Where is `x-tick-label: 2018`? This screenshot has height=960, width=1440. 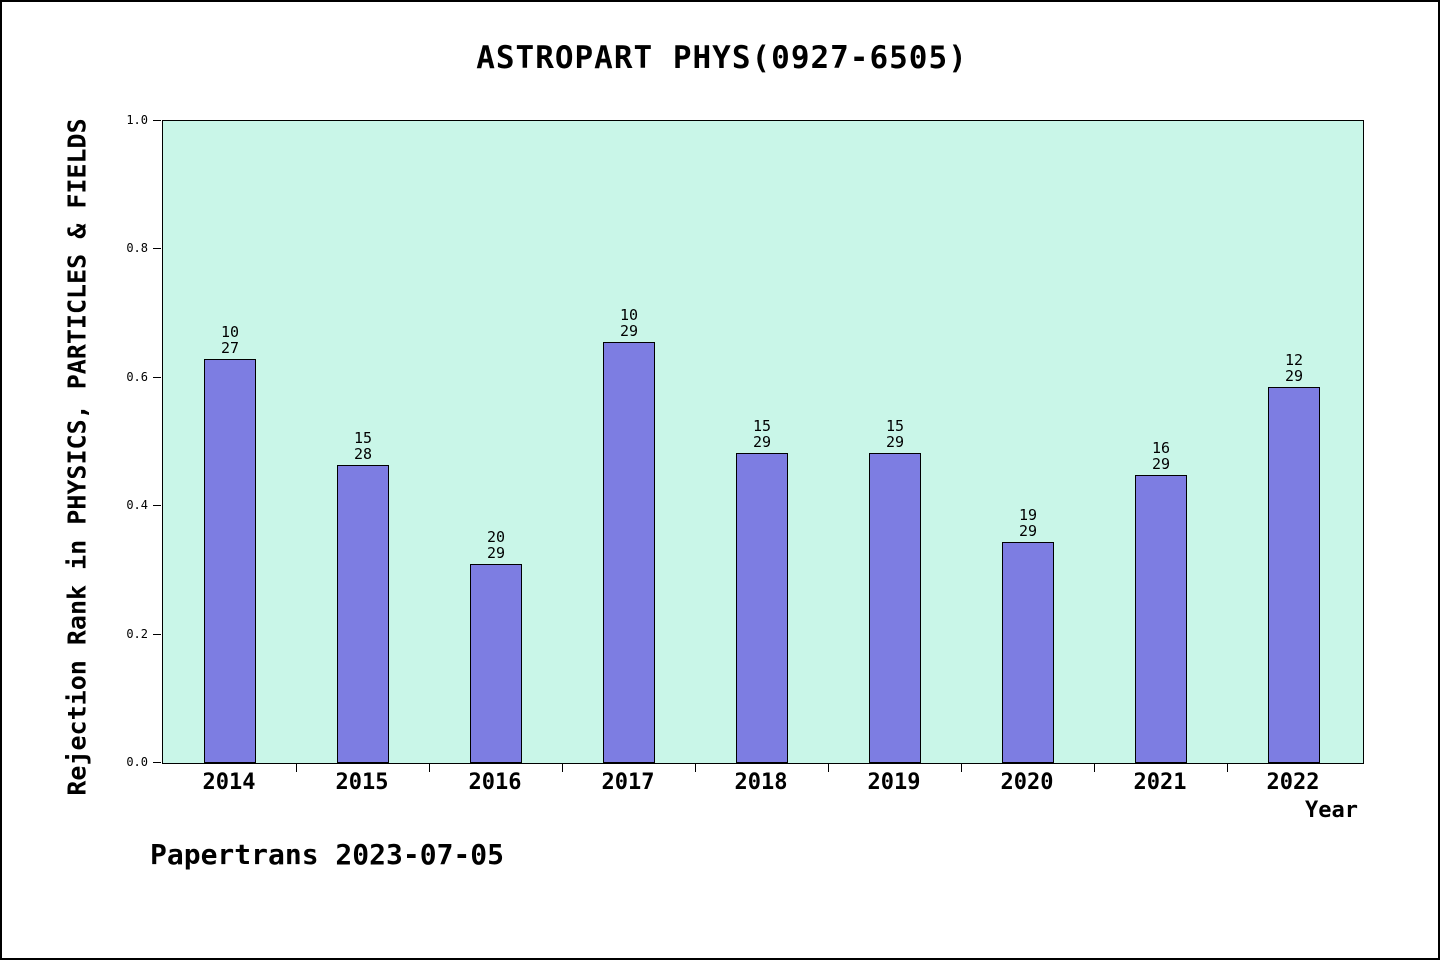
x-tick-label: 2018 is located at coordinates (761, 782).